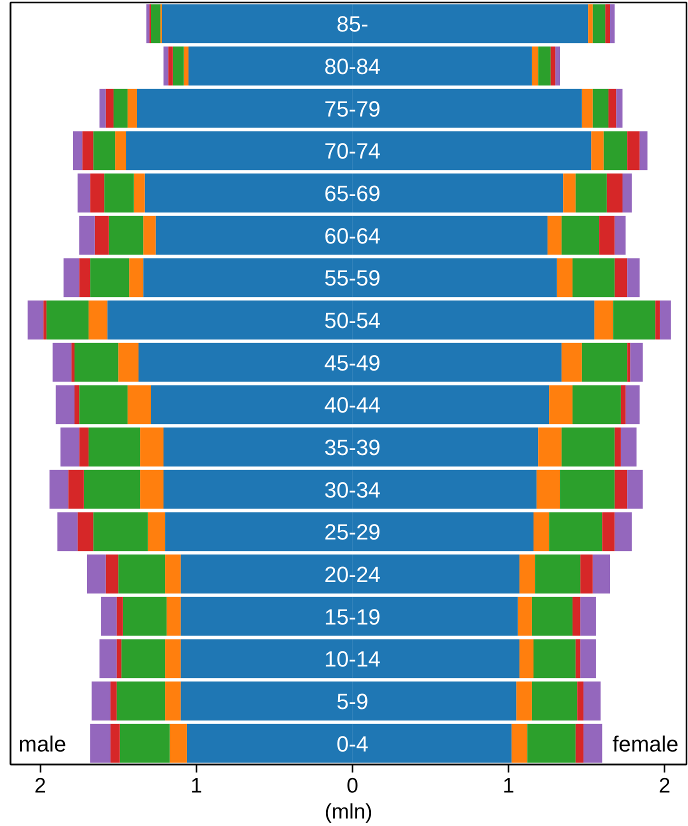  What do you see at coordinates (645, 744) in the screenshot?
I see `annotation: female` at bounding box center [645, 744].